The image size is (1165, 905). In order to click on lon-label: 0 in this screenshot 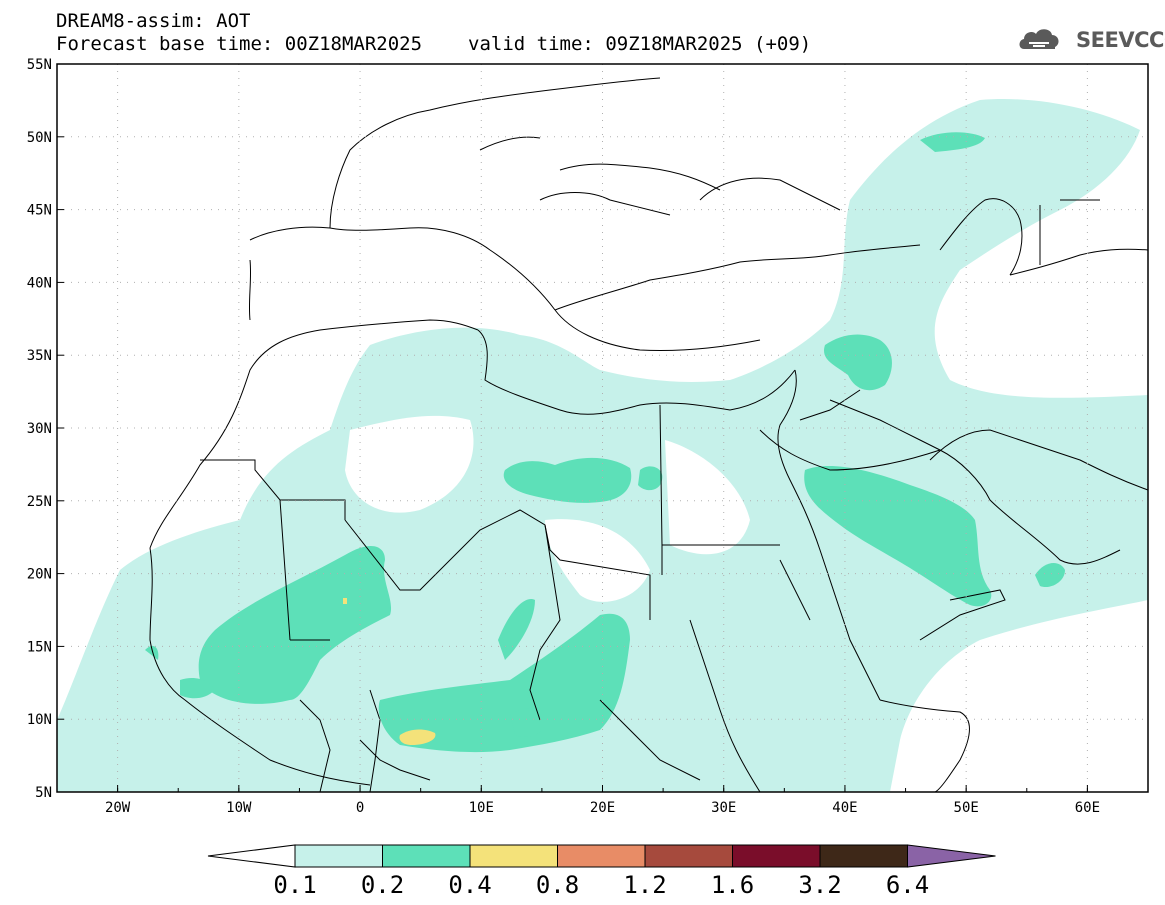, I will do `click(360, 808)`.